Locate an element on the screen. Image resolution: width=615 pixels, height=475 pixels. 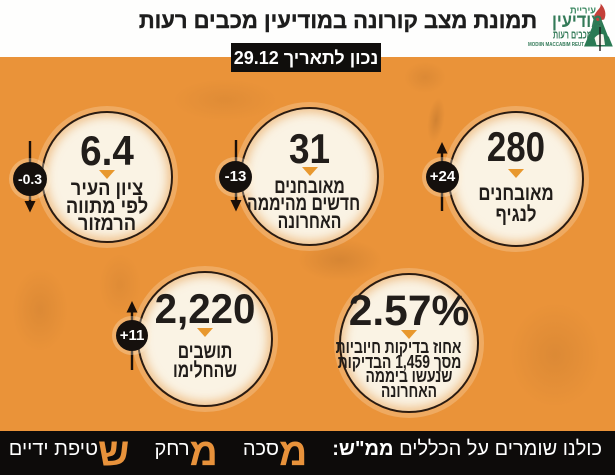
svg-text: עיריית is located at coordinates (583, 11).